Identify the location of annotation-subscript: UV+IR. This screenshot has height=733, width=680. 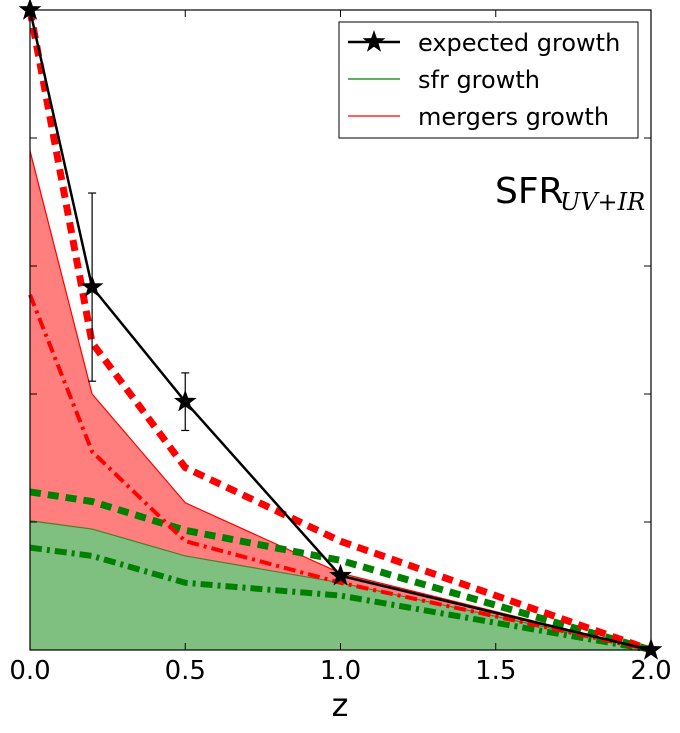
(602, 202).